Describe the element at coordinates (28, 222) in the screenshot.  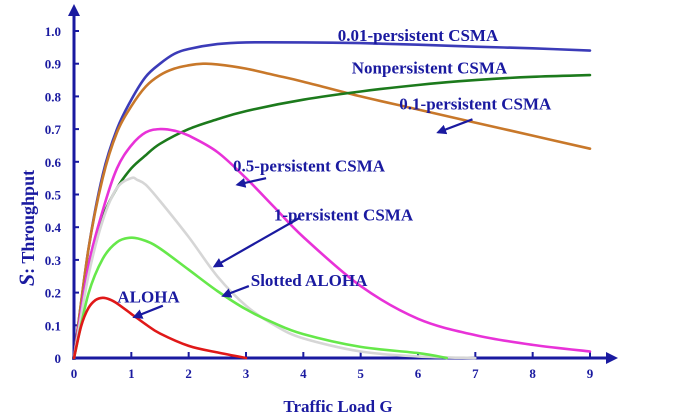
I see `y-axis-title-text: : Throughput` at that location.